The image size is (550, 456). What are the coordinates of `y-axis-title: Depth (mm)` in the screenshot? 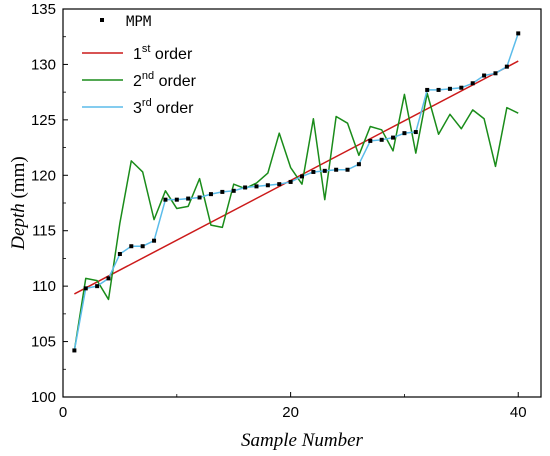 It's located at (18, 203).